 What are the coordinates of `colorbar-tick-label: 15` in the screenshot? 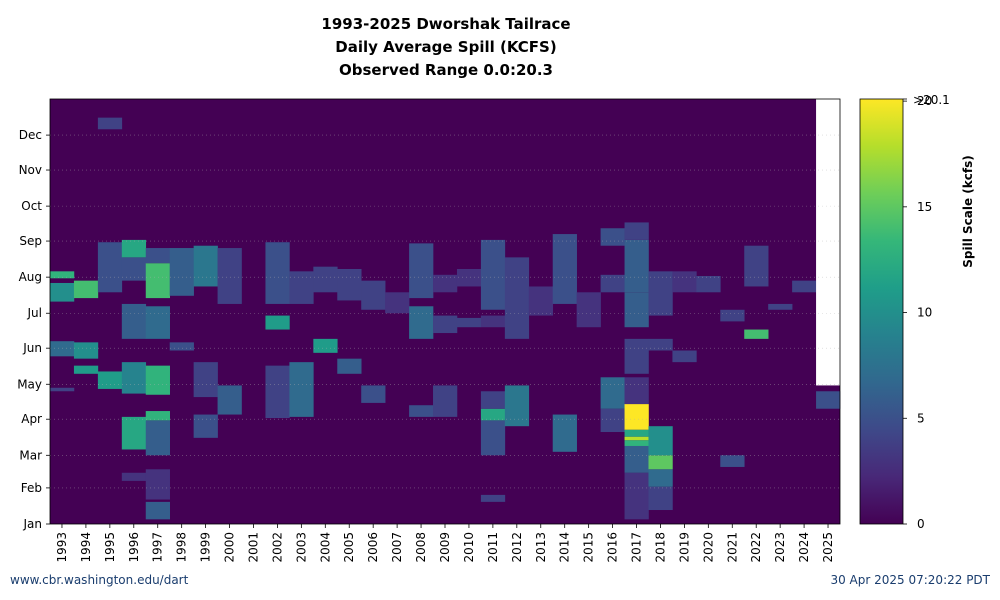 It's located at (924, 207).